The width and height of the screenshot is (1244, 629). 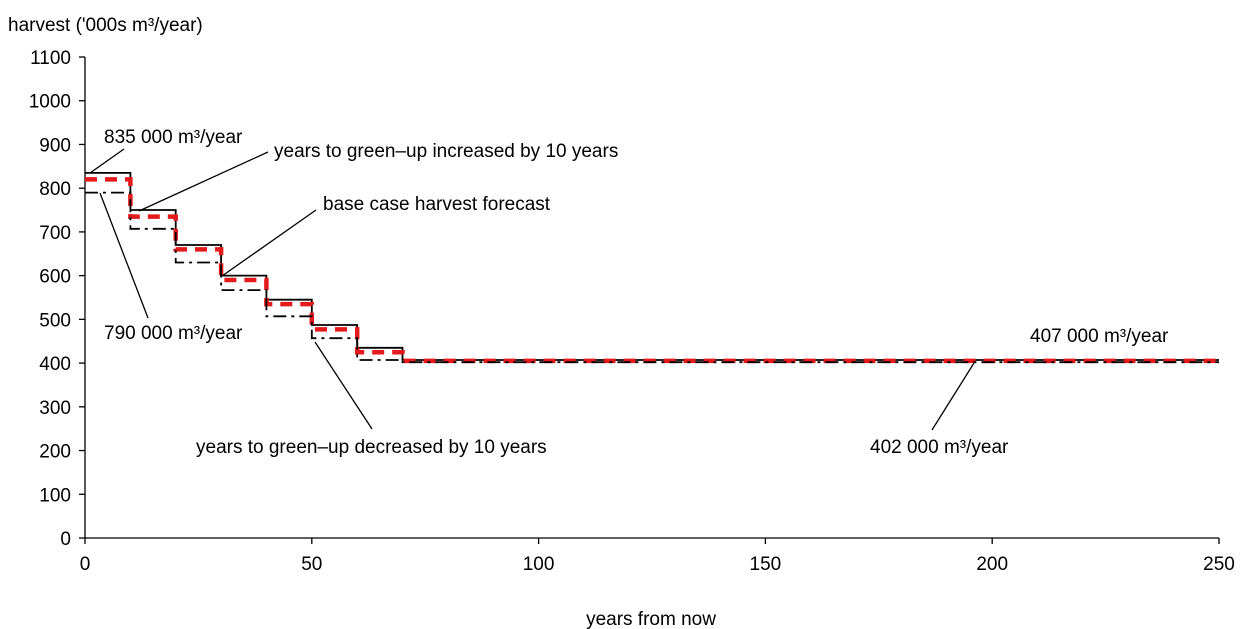 I want to click on x-tick-label: 200, so click(x=992, y=564).